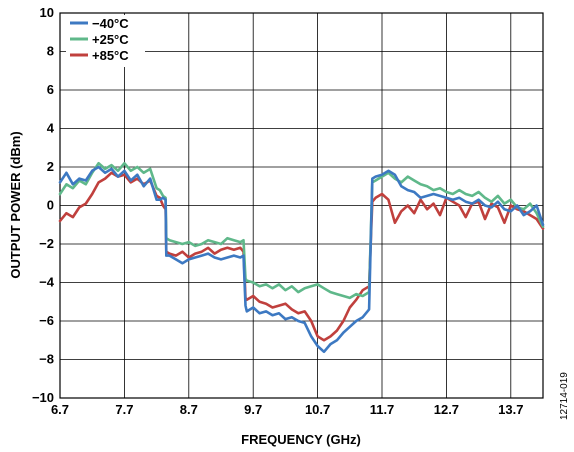  Describe the element at coordinates (564, 396) in the screenshot. I see `figure-id: 12714-019` at that location.